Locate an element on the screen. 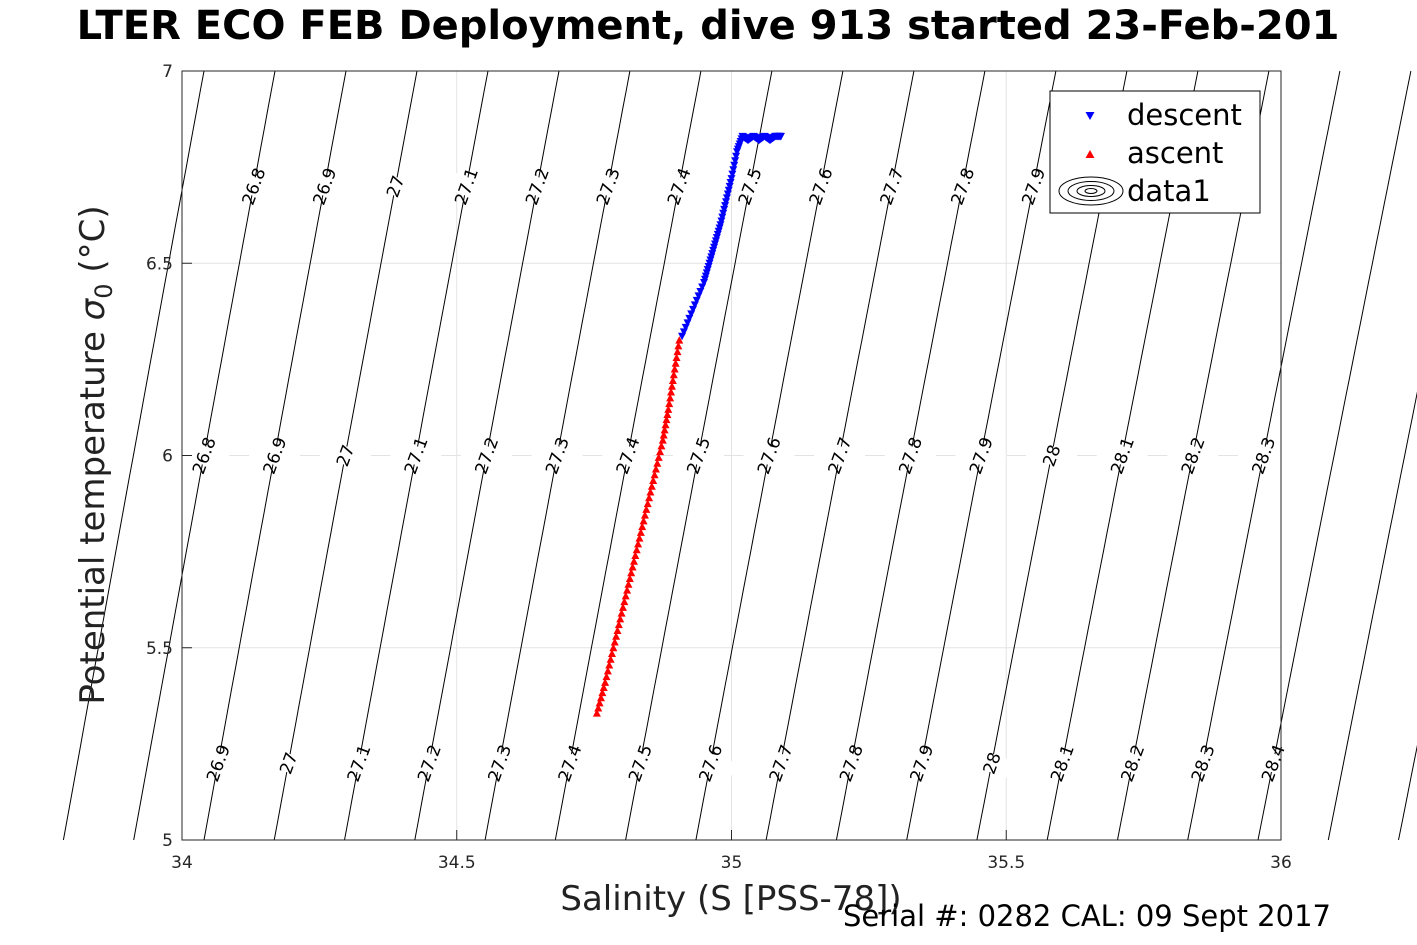 Image resolution: width=1417 pixels, height=945 pixels. y-tick-label: 5.5 is located at coordinates (159, 649).